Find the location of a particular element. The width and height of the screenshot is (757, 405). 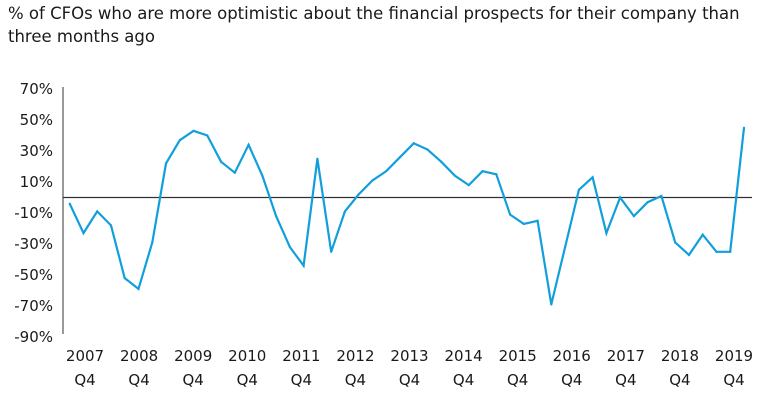

x-tick-label-year: 2017 is located at coordinates (626, 356).